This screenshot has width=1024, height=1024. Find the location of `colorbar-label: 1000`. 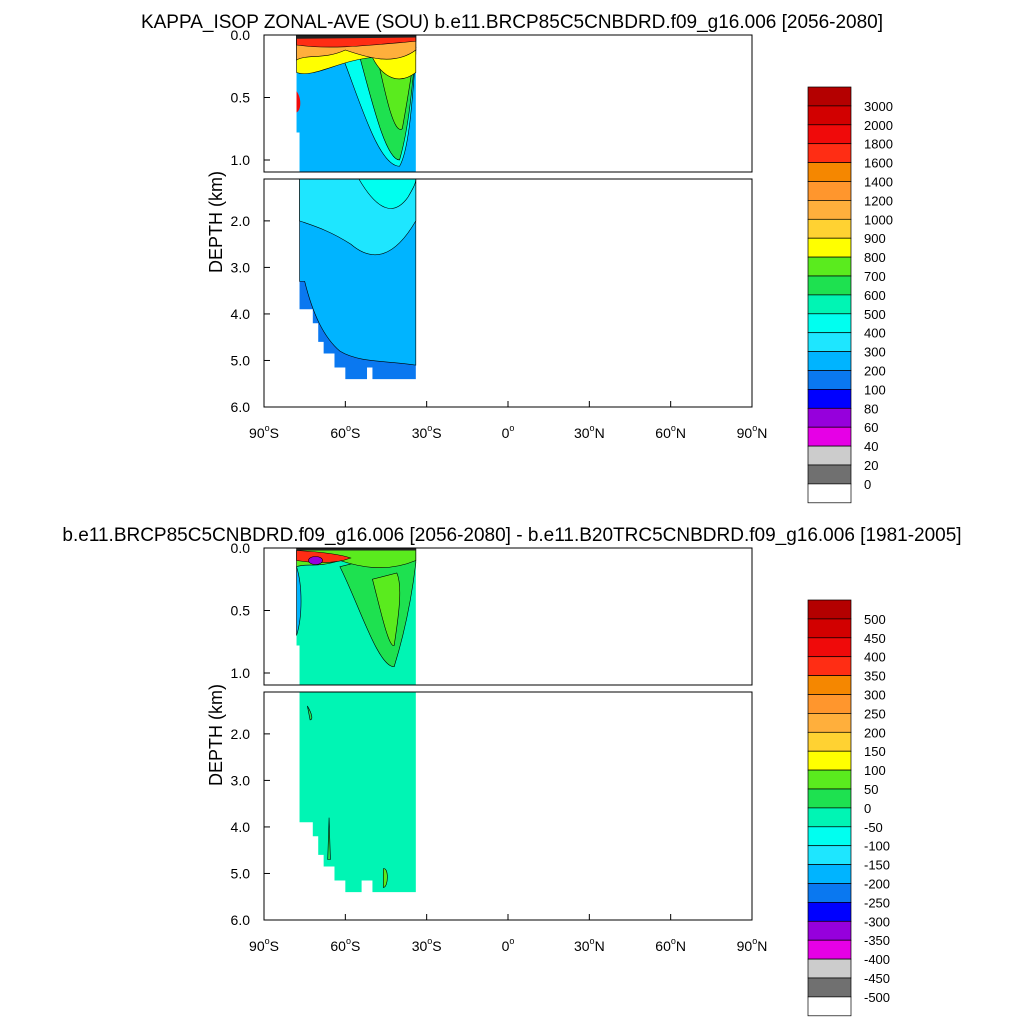

colorbar-label: 1000 is located at coordinates (878, 219).